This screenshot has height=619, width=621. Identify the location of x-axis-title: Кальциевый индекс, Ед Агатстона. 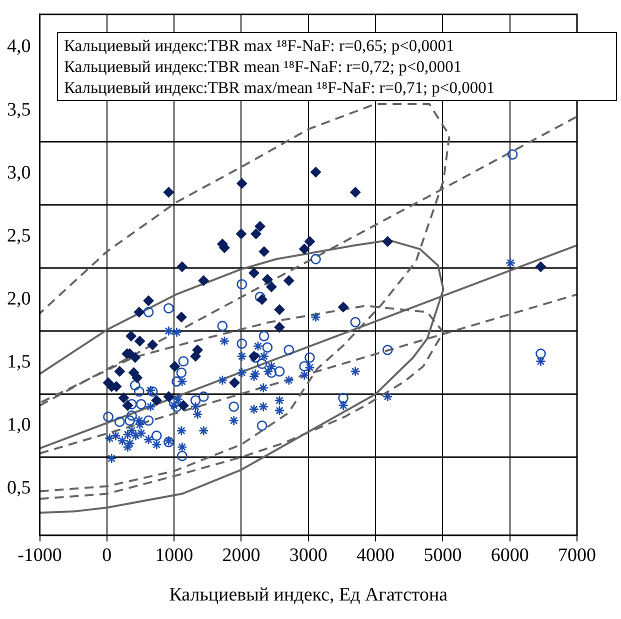
(308, 595).